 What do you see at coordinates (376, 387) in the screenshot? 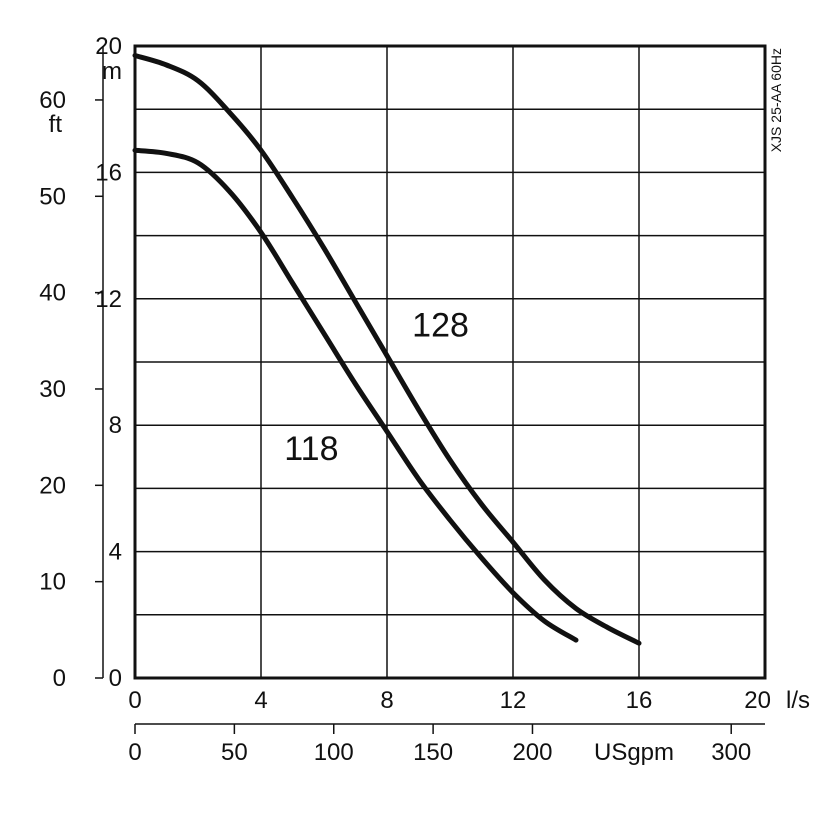
I see `curve-labels: 128 118` at bounding box center [376, 387].